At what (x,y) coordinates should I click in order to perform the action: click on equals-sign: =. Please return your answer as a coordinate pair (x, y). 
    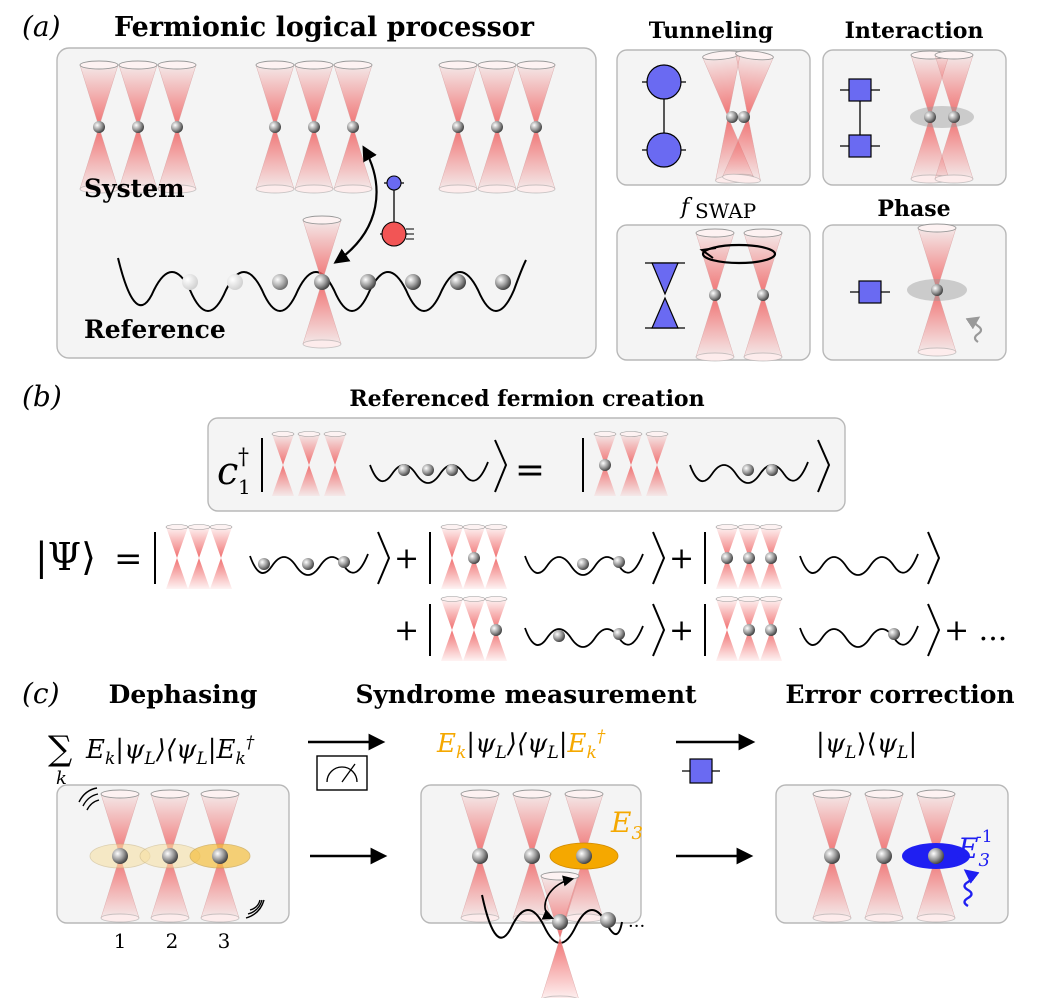
    Looking at the image, I should click on (530, 470).